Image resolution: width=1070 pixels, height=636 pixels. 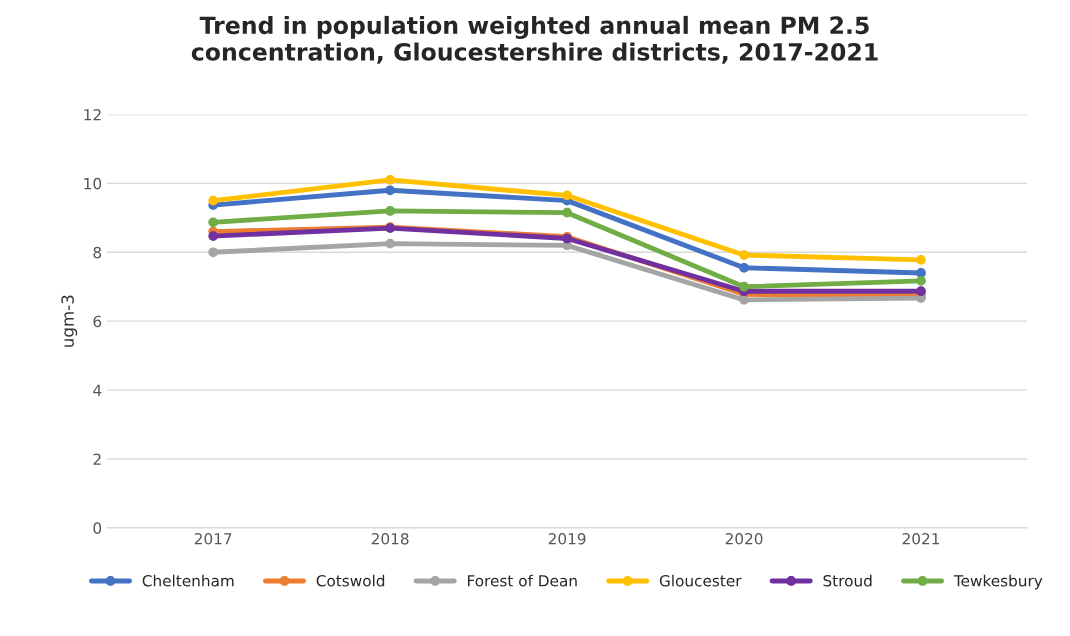 What do you see at coordinates (97, 252) in the screenshot?
I see `y-tick-label: 8` at bounding box center [97, 252].